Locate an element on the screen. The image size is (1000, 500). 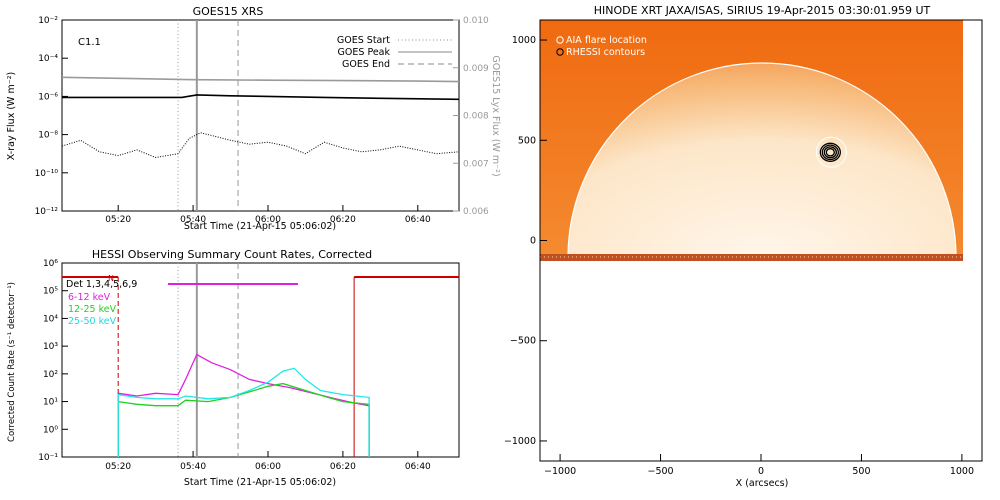
goes-x-tick-label: 06:40 is located at coordinates (418, 220).